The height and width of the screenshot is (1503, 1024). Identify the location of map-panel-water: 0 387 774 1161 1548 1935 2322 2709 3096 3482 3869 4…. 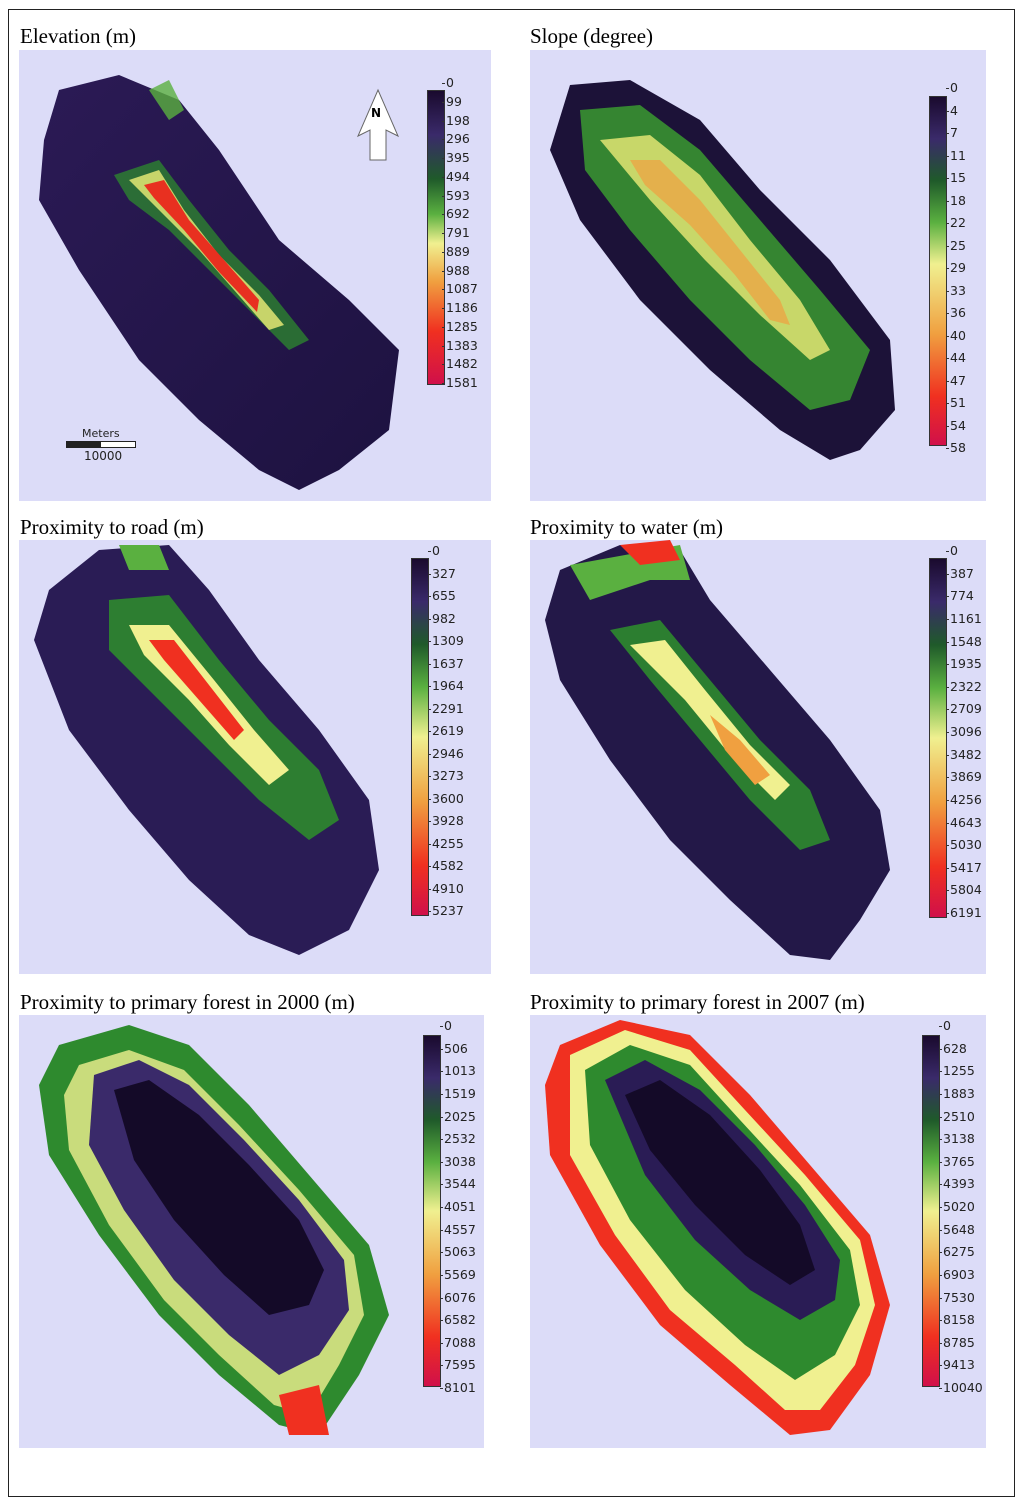
(758, 757).